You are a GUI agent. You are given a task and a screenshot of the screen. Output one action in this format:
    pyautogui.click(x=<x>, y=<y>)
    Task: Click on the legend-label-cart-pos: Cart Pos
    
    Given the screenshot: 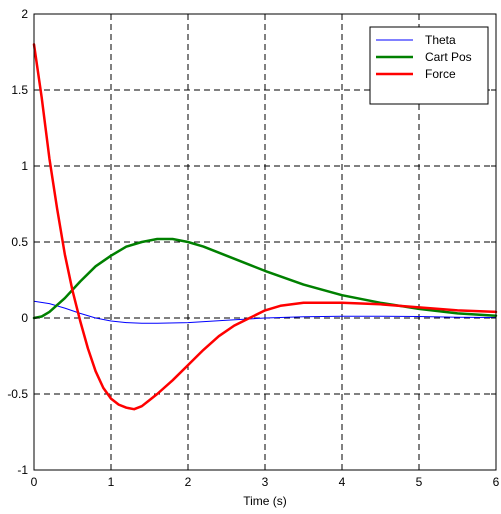 What is the action you would take?
    pyautogui.click(x=448, y=57)
    